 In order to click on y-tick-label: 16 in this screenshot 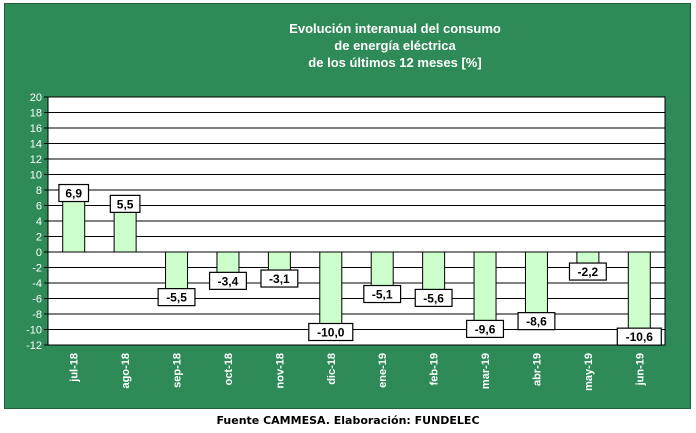, I will do `click(36, 129)`.